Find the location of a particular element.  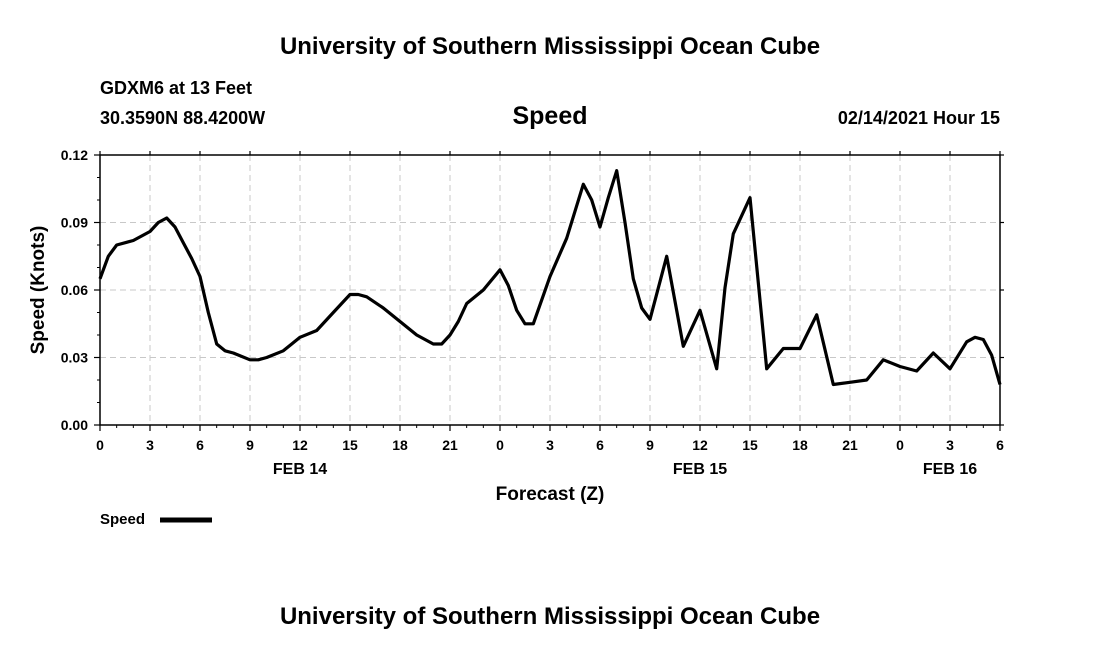

datetime-label: 02/14/2021 Hour 15 is located at coordinates (919, 118).